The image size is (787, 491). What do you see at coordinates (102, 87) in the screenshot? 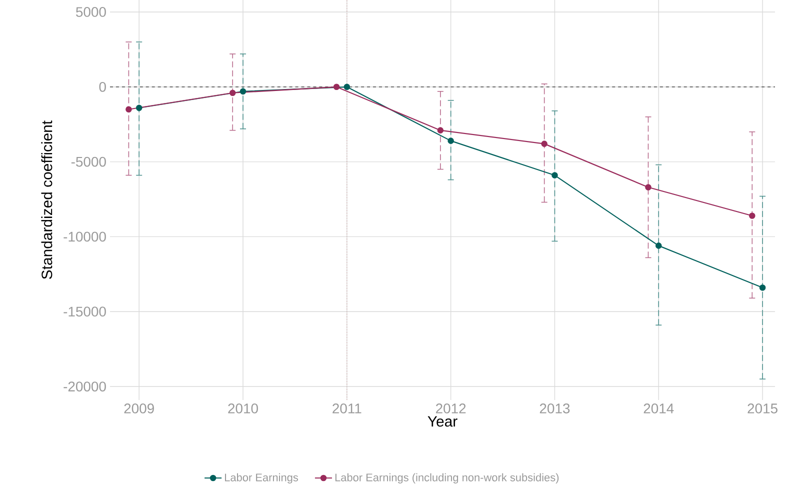
I see `y-tick-label: 0` at bounding box center [102, 87].